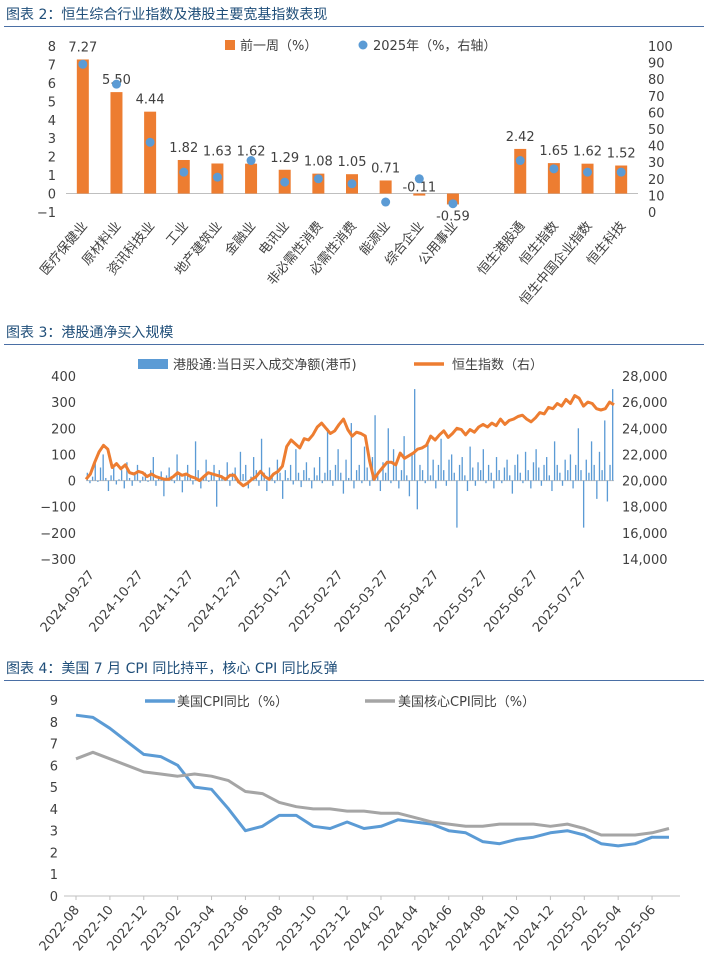 This screenshot has width=708, height=964. Describe the element at coordinates (656, 113) in the screenshot. I see `y2-tick-label: 60` at that location.